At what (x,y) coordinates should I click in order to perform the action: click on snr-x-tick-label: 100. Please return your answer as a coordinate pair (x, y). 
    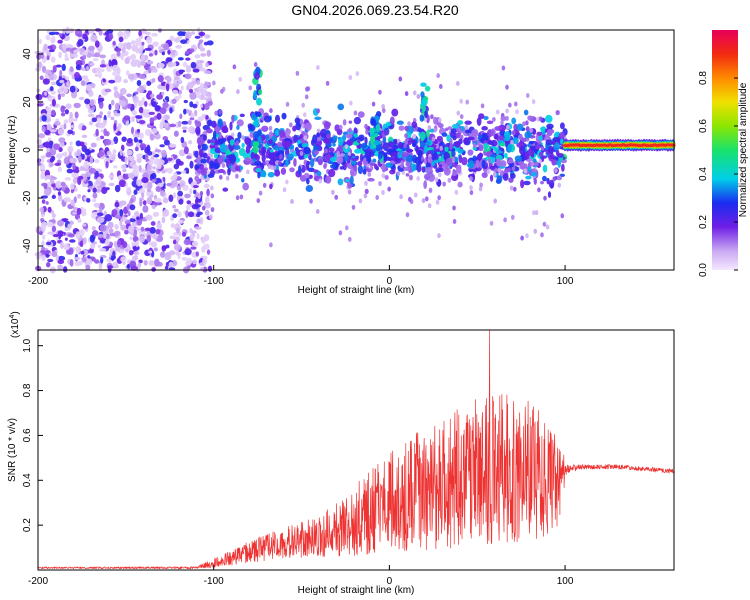
    Looking at the image, I should click on (565, 581).